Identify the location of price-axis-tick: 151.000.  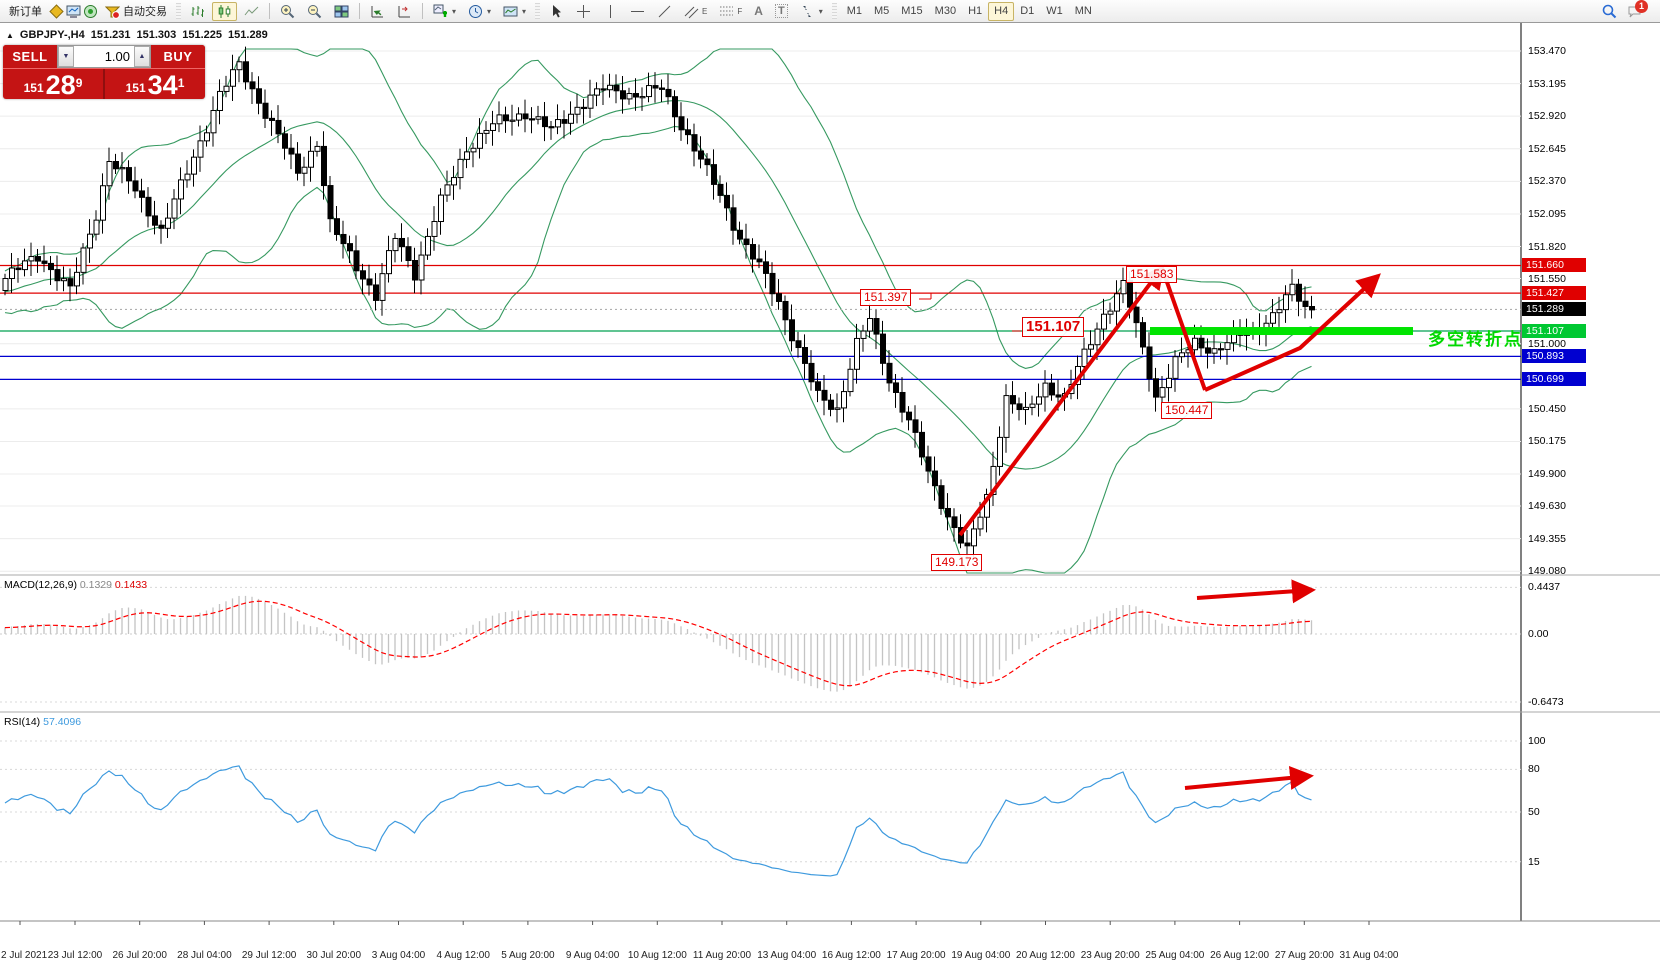
(1547, 343).